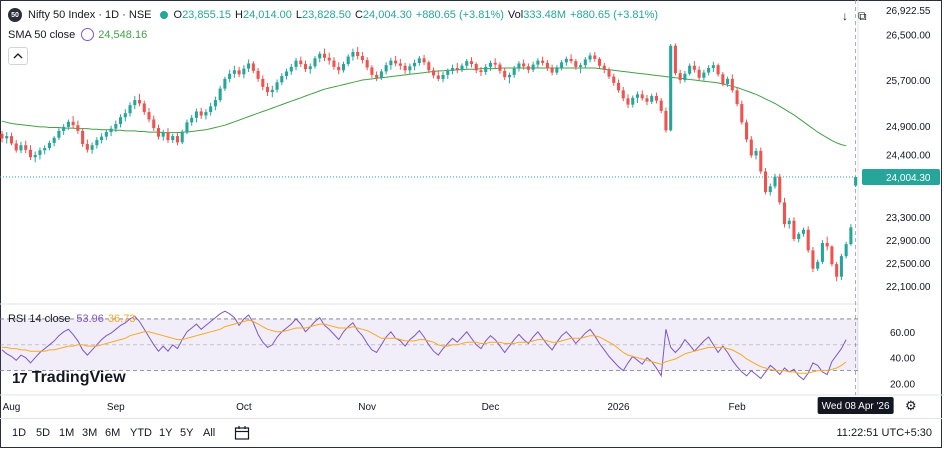 The image size is (944, 450). Describe the element at coordinates (18, 56) in the screenshot. I see `collapse-legend-button` at that location.